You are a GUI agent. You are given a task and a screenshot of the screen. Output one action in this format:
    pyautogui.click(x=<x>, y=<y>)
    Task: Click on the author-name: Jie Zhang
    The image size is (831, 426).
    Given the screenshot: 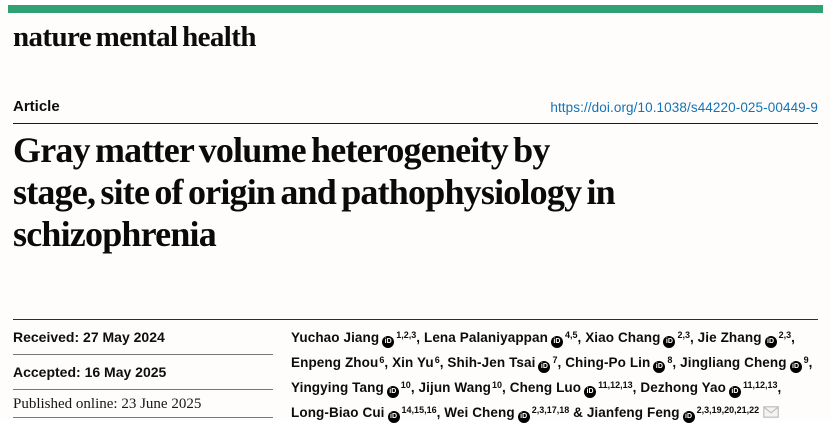 What is the action you would take?
    pyautogui.click(x=729, y=337)
    